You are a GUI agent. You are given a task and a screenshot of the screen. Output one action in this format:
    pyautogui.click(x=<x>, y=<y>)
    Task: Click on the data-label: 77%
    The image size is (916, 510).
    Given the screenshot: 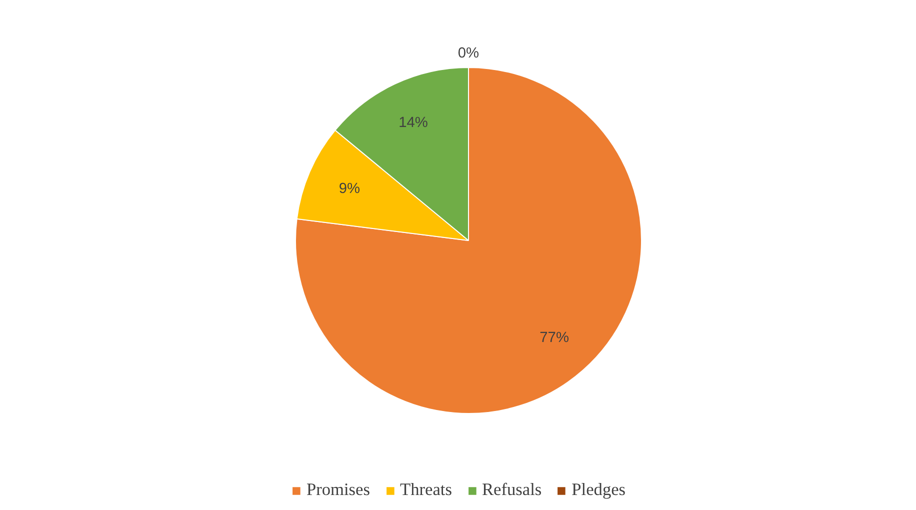 What is the action you would take?
    pyautogui.click(x=554, y=338)
    